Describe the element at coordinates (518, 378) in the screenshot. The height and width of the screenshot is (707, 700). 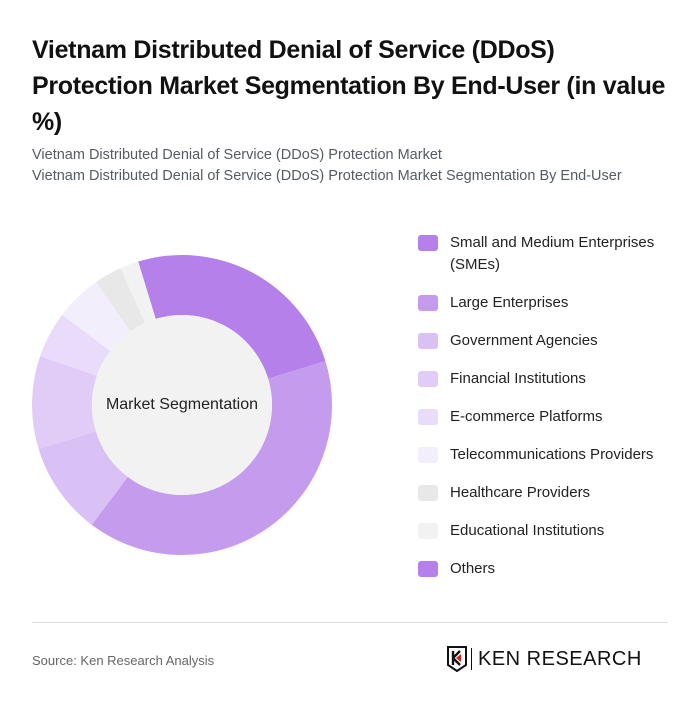
I see `legend-label: Financial Institutions` at that location.